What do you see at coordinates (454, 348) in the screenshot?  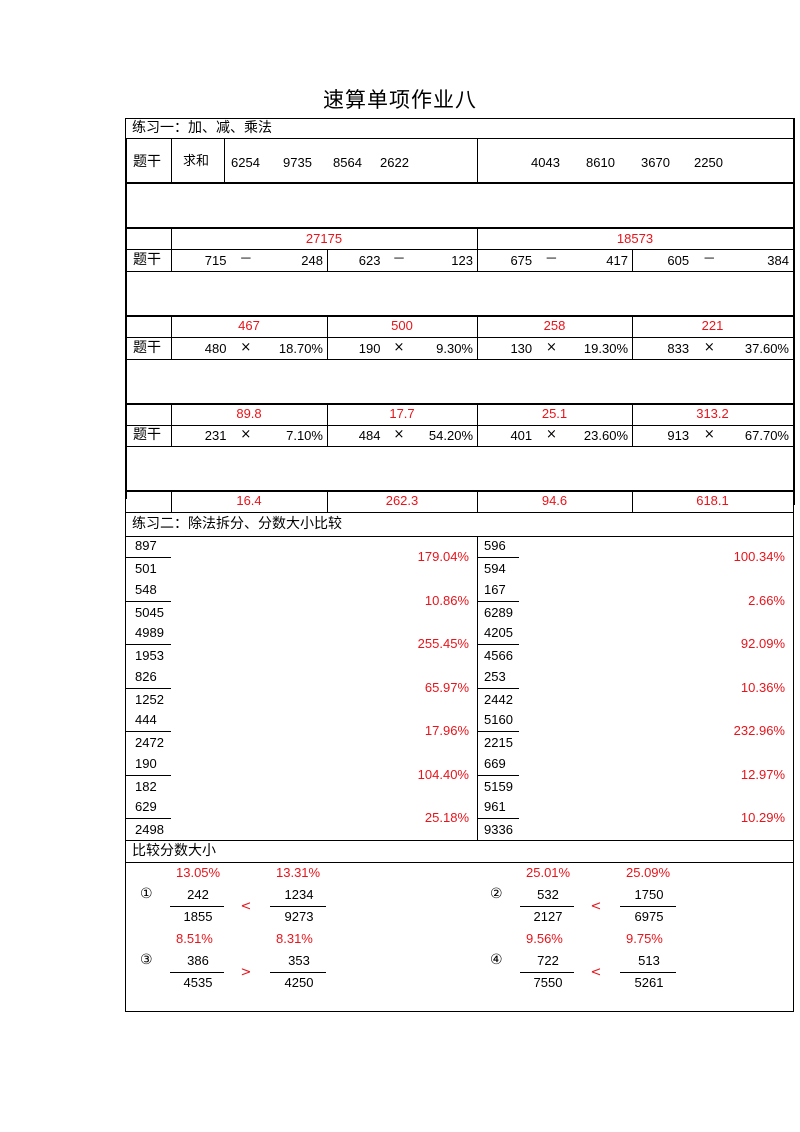 I see `operand-b: 9.30%` at bounding box center [454, 348].